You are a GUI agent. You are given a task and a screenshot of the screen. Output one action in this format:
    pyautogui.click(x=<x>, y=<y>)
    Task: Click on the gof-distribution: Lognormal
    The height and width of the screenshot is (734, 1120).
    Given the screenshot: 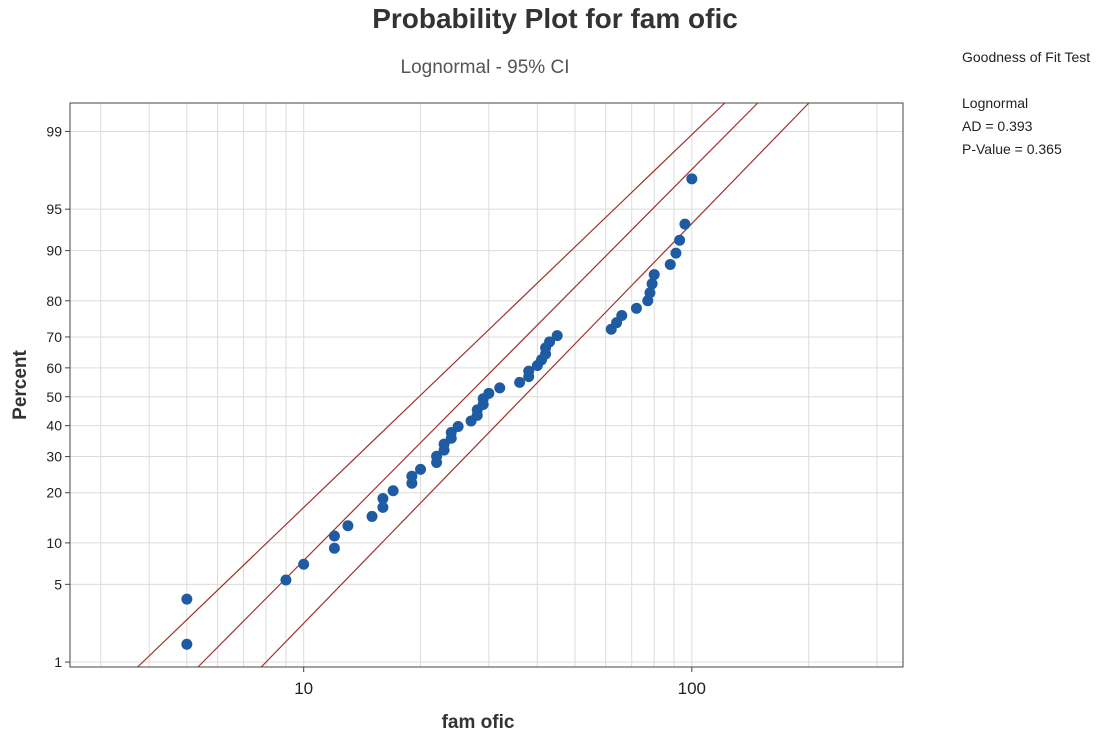 What is the action you would take?
    pyautogui.click(x=995, y=103)
    